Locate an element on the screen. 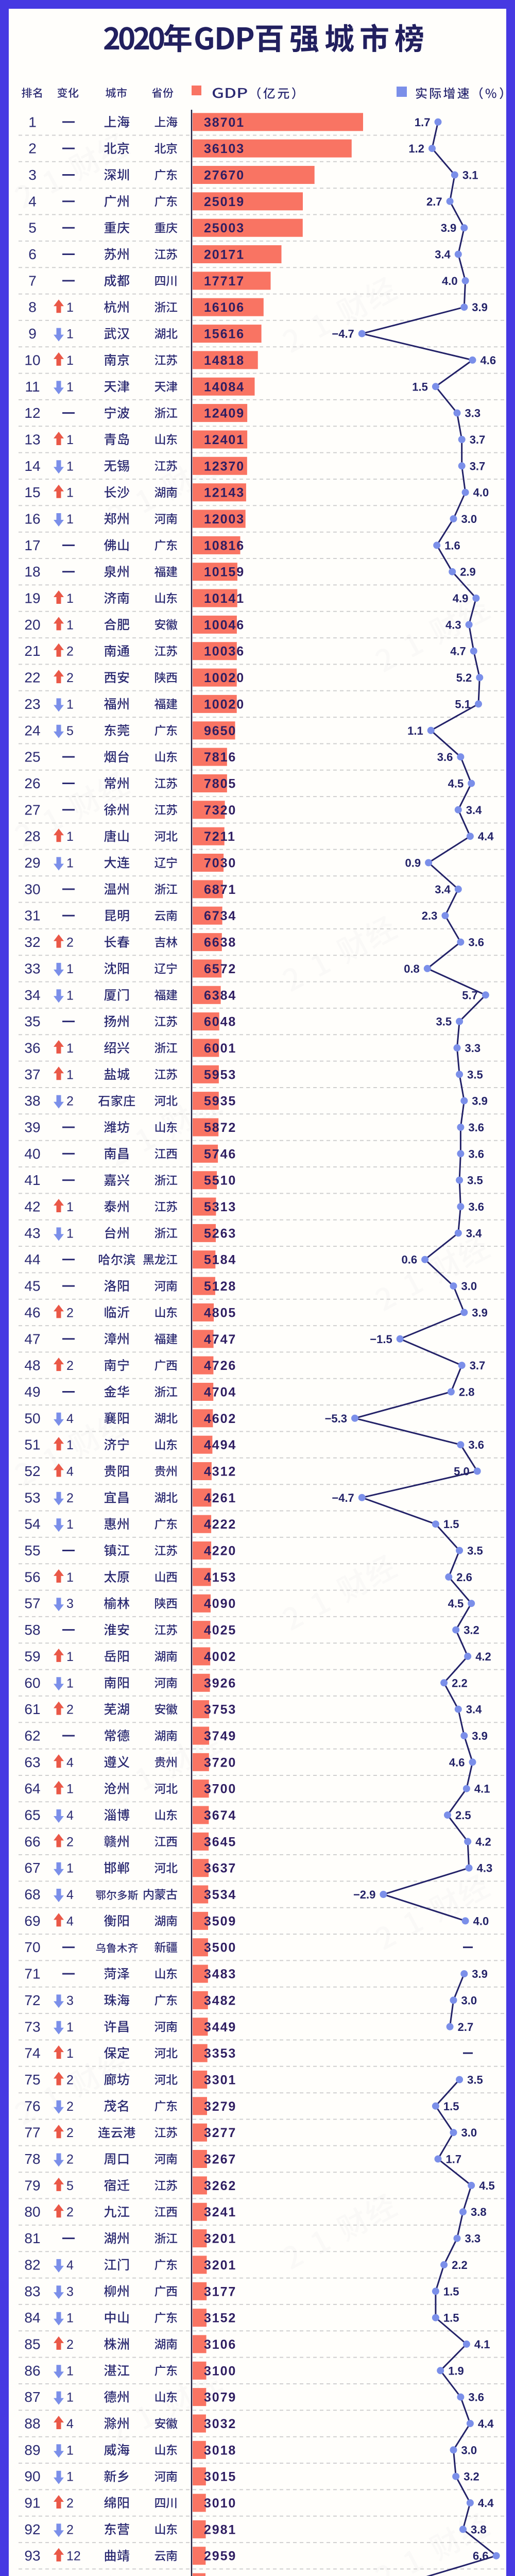  svg-text: 10020 is located at coordinates (225, 678).